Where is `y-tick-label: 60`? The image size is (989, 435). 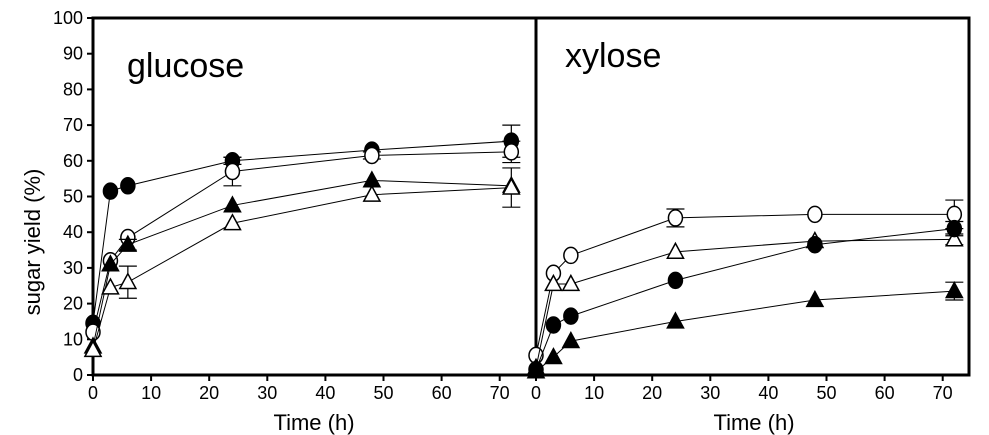 y-tick-label: 60 is located at coordinates (73, 161).